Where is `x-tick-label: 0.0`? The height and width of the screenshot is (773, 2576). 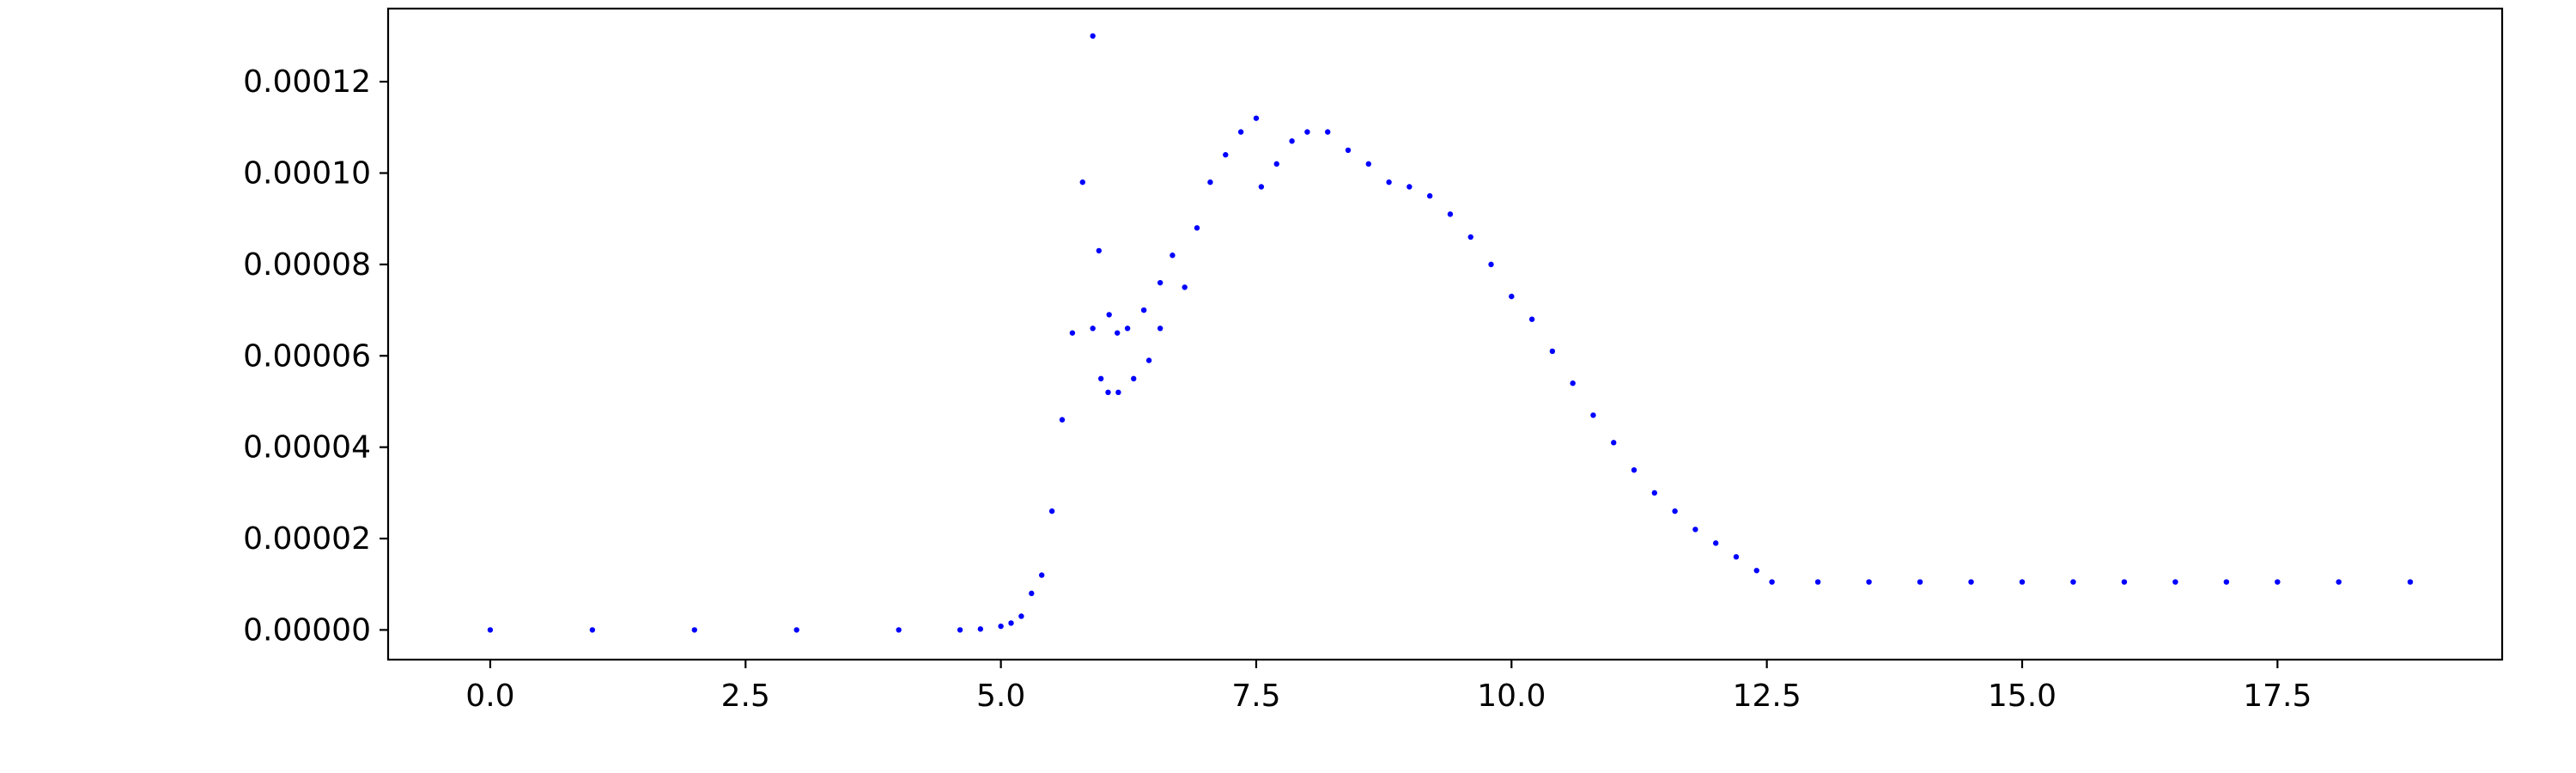 x-tick-label: 0.0 is located at coordinates (490, 696).